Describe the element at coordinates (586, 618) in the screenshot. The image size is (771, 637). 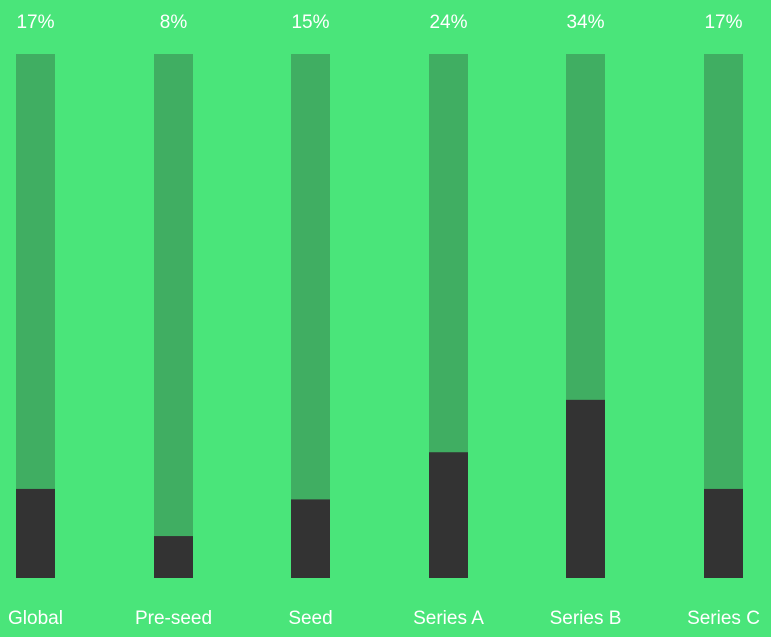
I see `category-label-series-b: Series B` at that location.